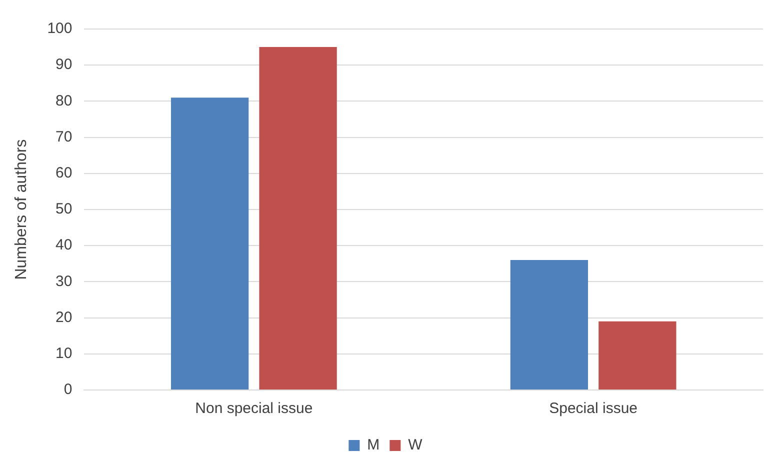 This screenshot has width=779, height=471. I want to click on y-axis-title: Numbers of authors, so click(21, 209).